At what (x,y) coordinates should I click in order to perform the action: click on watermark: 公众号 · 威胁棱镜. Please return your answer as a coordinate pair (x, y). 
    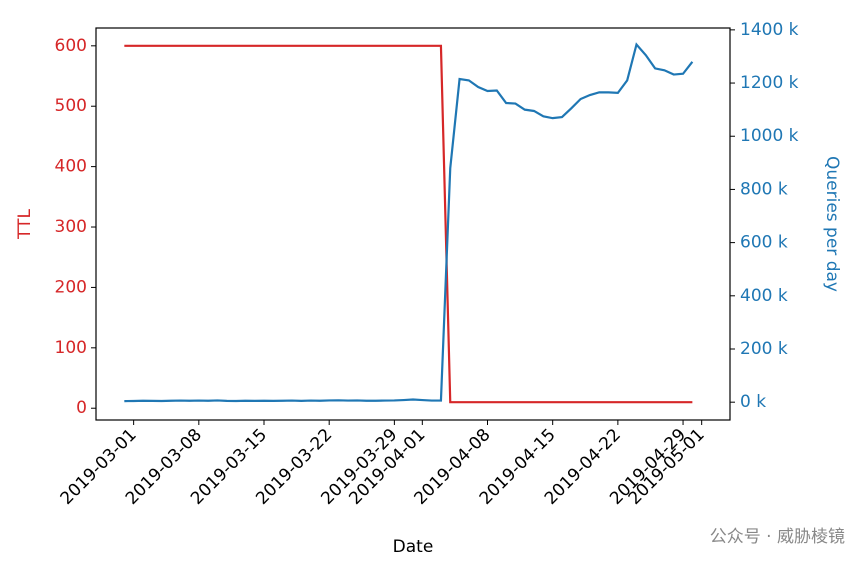
    Looking at the image, I should click on (777, 537).